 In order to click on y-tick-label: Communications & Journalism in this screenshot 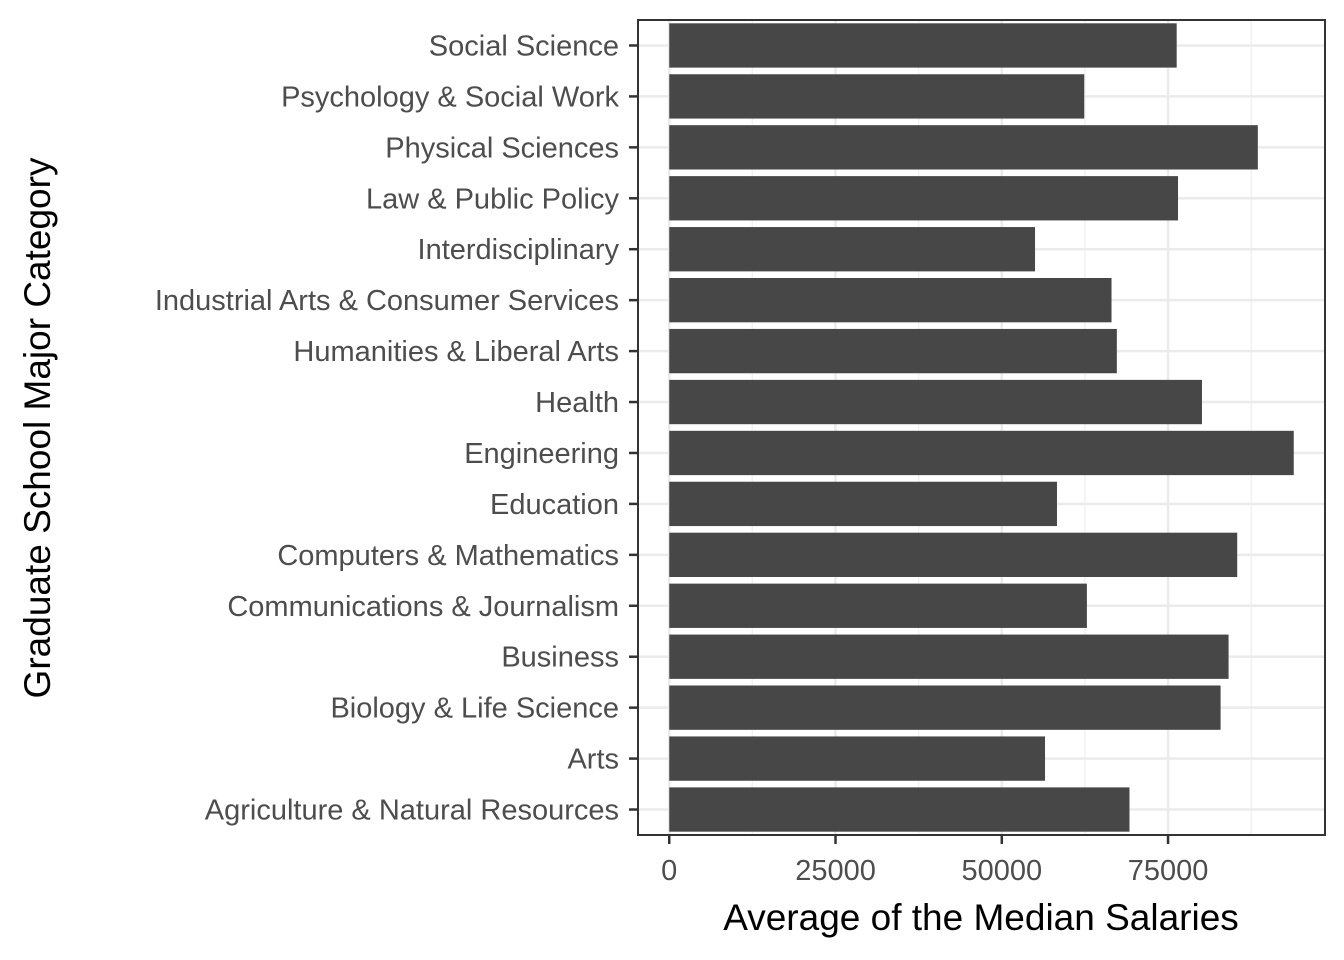, I will do `click(423, 607)`.